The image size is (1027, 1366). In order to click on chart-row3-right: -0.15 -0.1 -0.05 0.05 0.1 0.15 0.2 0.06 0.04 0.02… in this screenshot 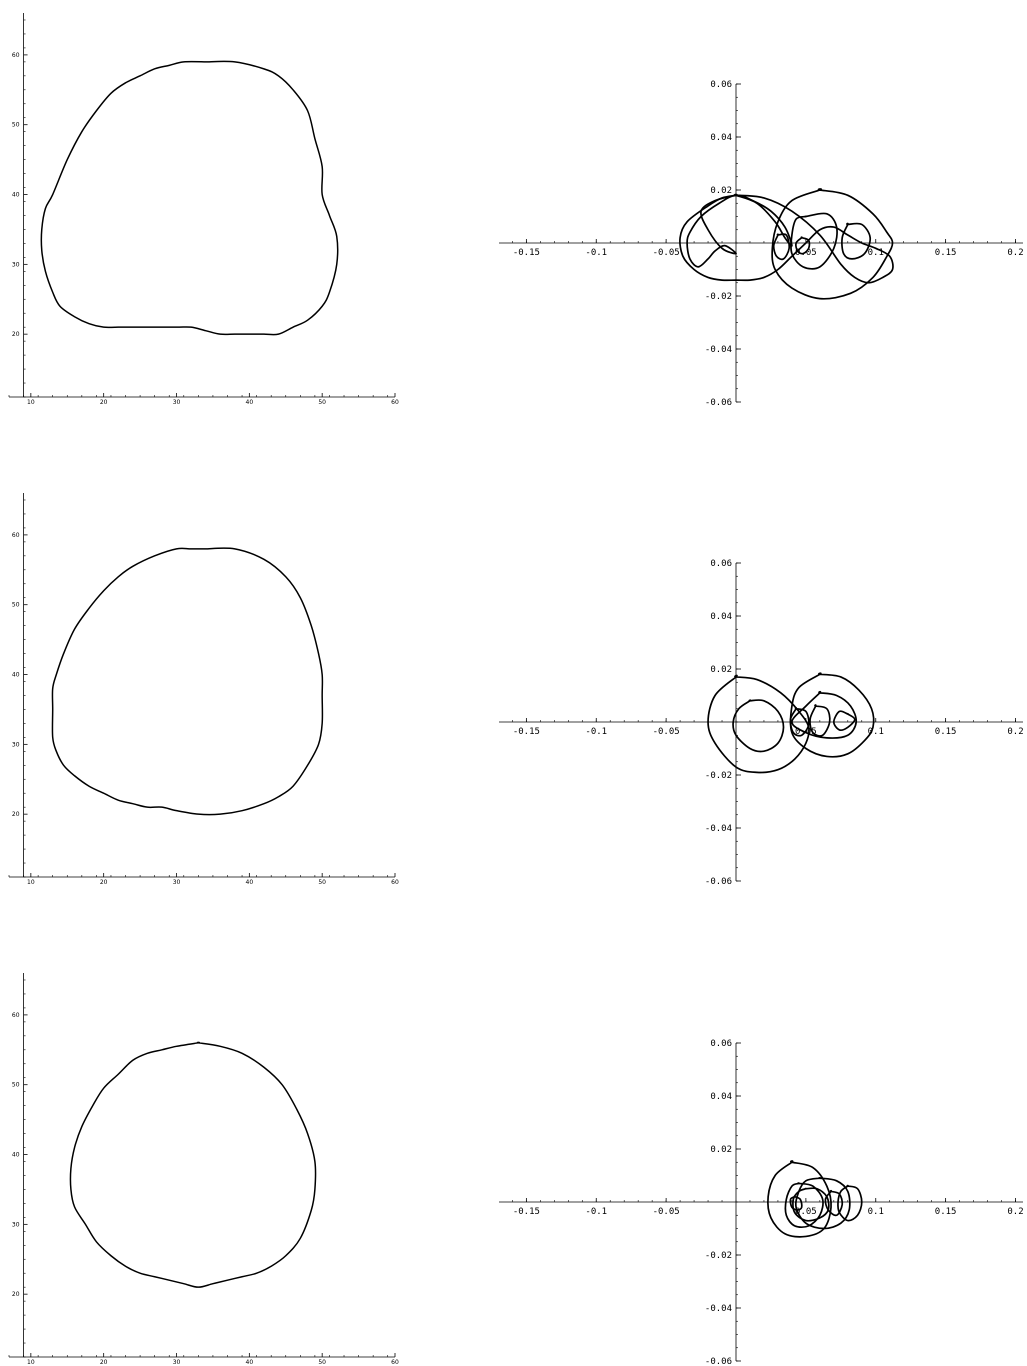, I will do `click(761, 1202)`.